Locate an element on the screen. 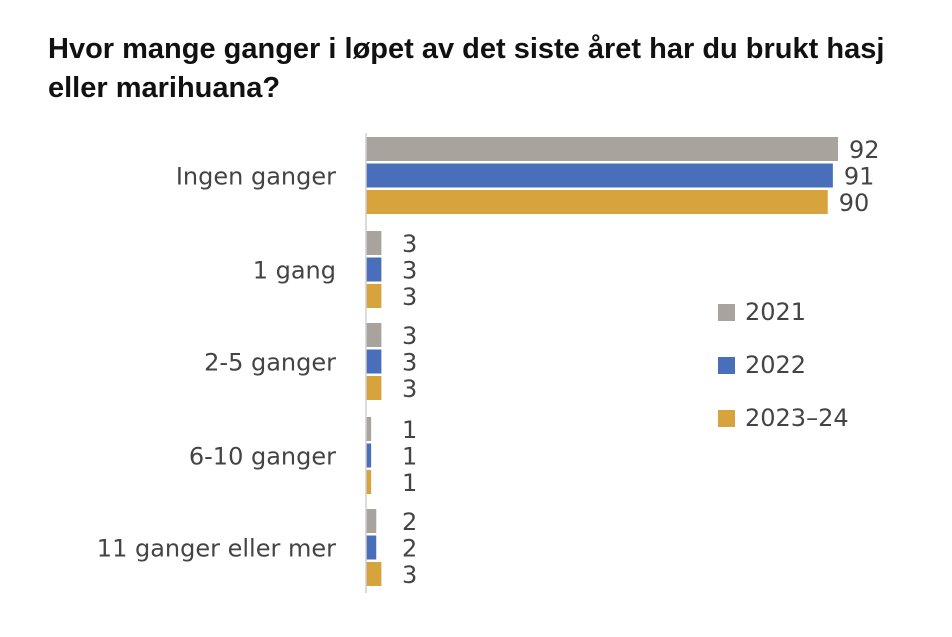  value-label-2-5-ganger-2021: 3 is located at coordinates (409, 336).